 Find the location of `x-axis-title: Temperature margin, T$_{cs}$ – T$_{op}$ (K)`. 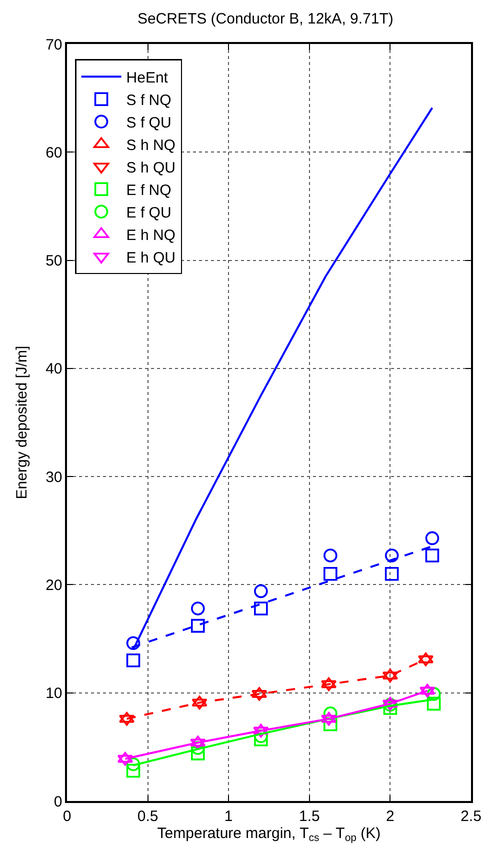

x-axis-title: Temperature margin, T$_{cs}$ – T$_{op}$ (K) is located at coordinates (269, 834).